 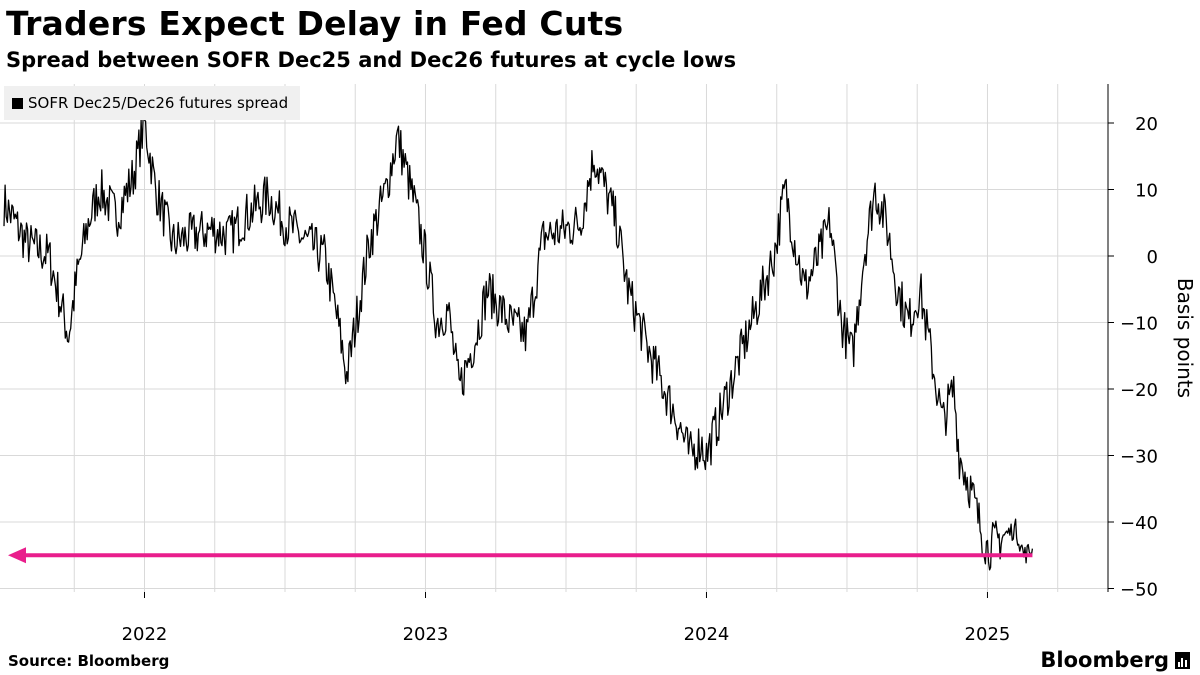 What do you see at coordinates (1139, 324) in the screenshot?
I see `y-tick-label: −10` at bounding box center [1139, 324].